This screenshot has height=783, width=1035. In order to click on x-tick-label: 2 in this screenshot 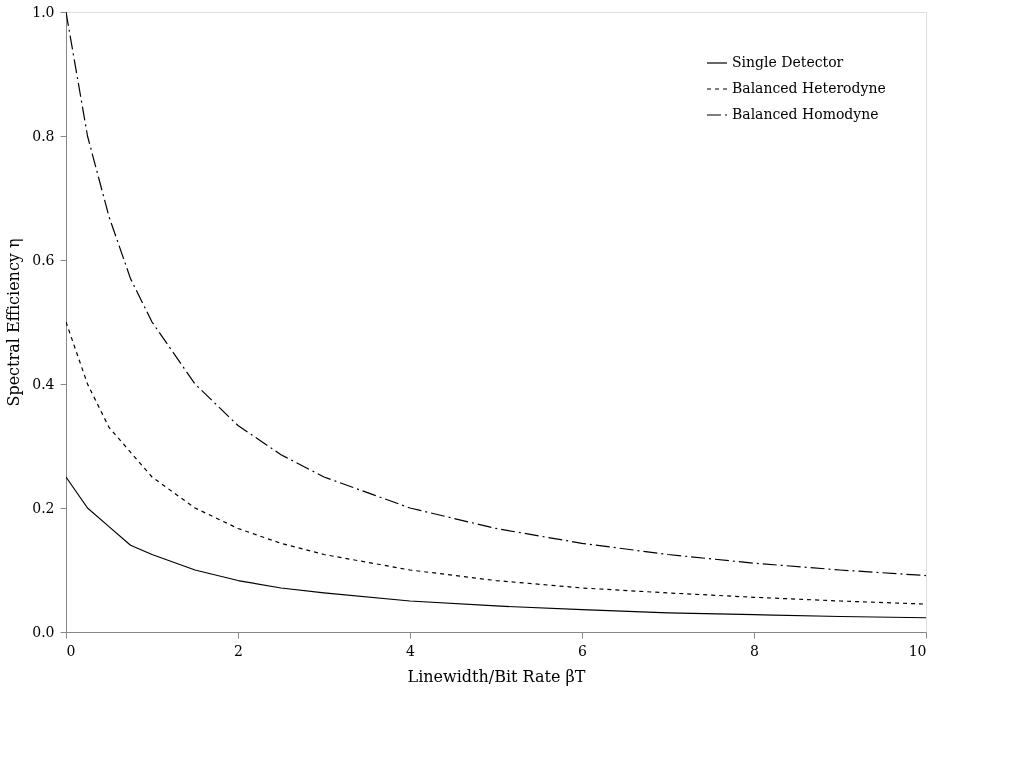, I will do `click(238, 650)`.